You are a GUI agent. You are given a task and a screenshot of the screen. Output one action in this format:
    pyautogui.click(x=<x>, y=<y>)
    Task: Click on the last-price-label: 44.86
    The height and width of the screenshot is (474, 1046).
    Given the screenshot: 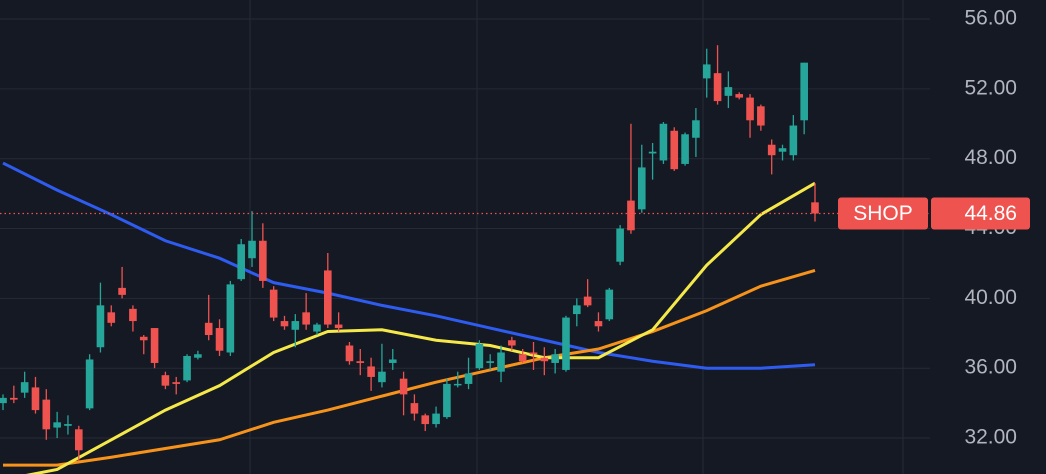 What is the action you would take?
    pyautogui.click(x=990, y=213)
    